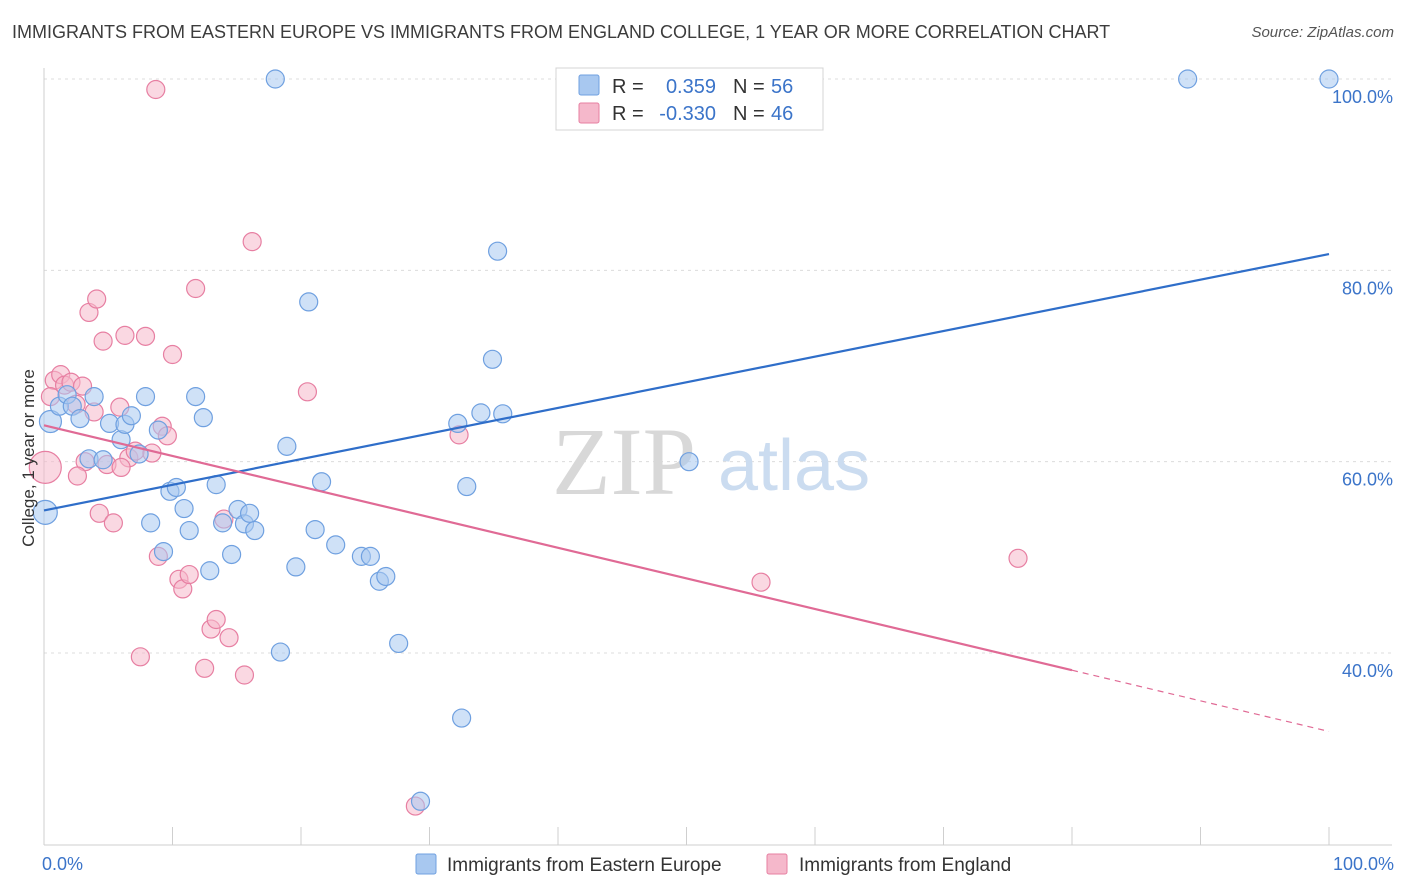 The width and height of the screenshot is (1406, 892). I want to click on y-axis-title: College, 1 year or more, so click(28, 458).